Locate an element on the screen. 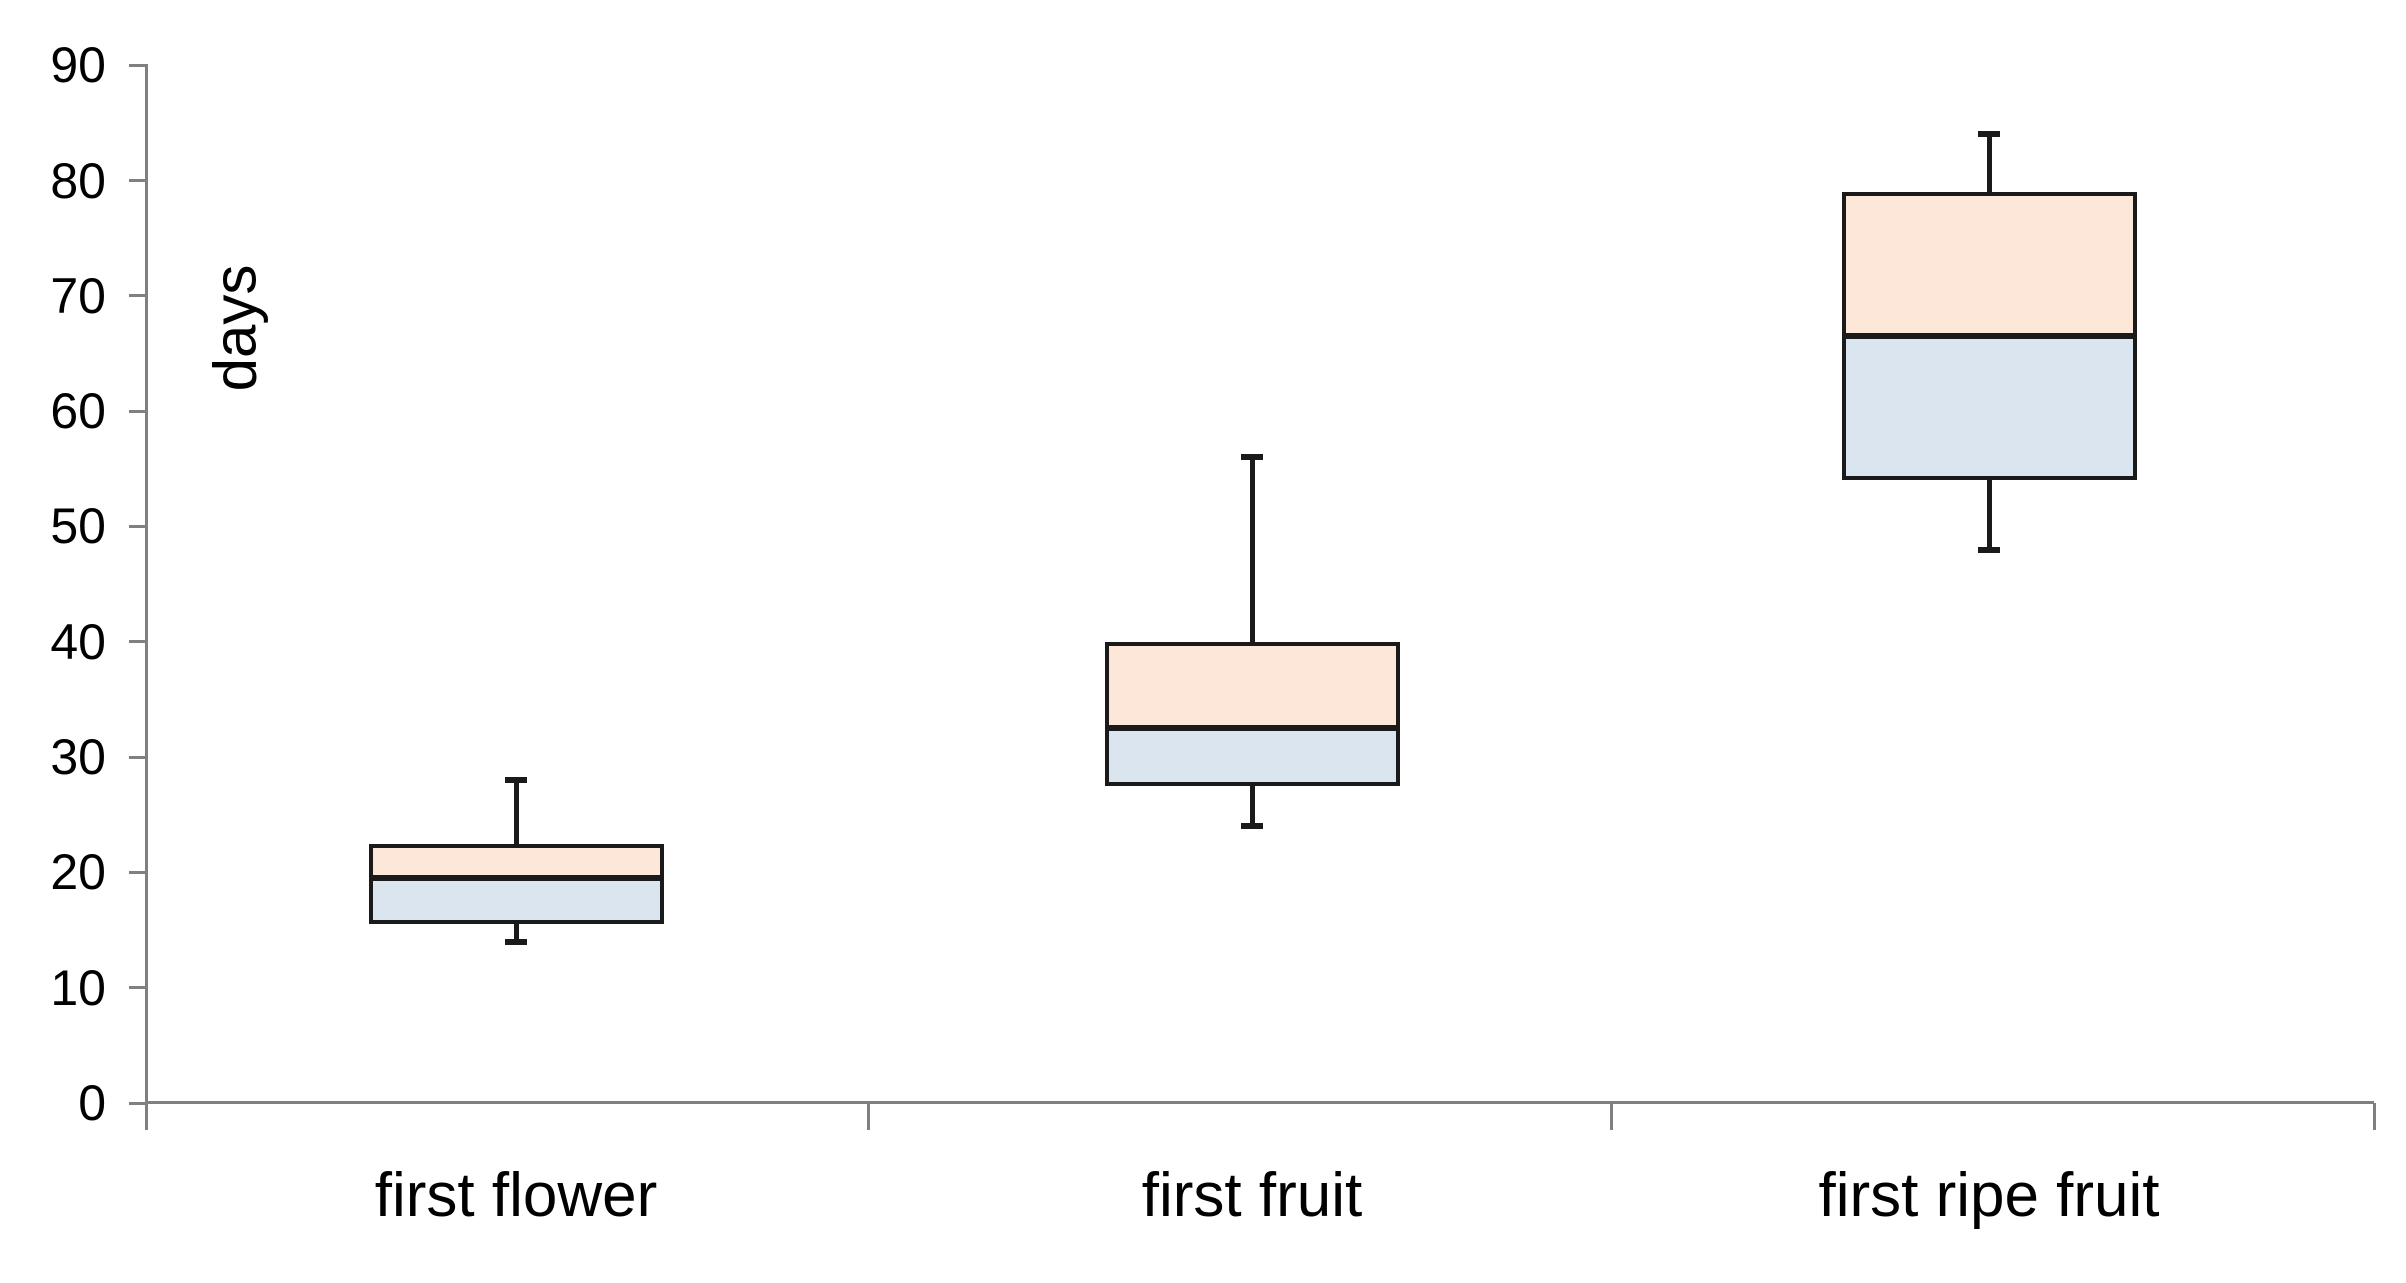 Image resolution: width=2406 pixels, height=1283 pixels. x-axis-line is located at coordinates (1260, 1102).